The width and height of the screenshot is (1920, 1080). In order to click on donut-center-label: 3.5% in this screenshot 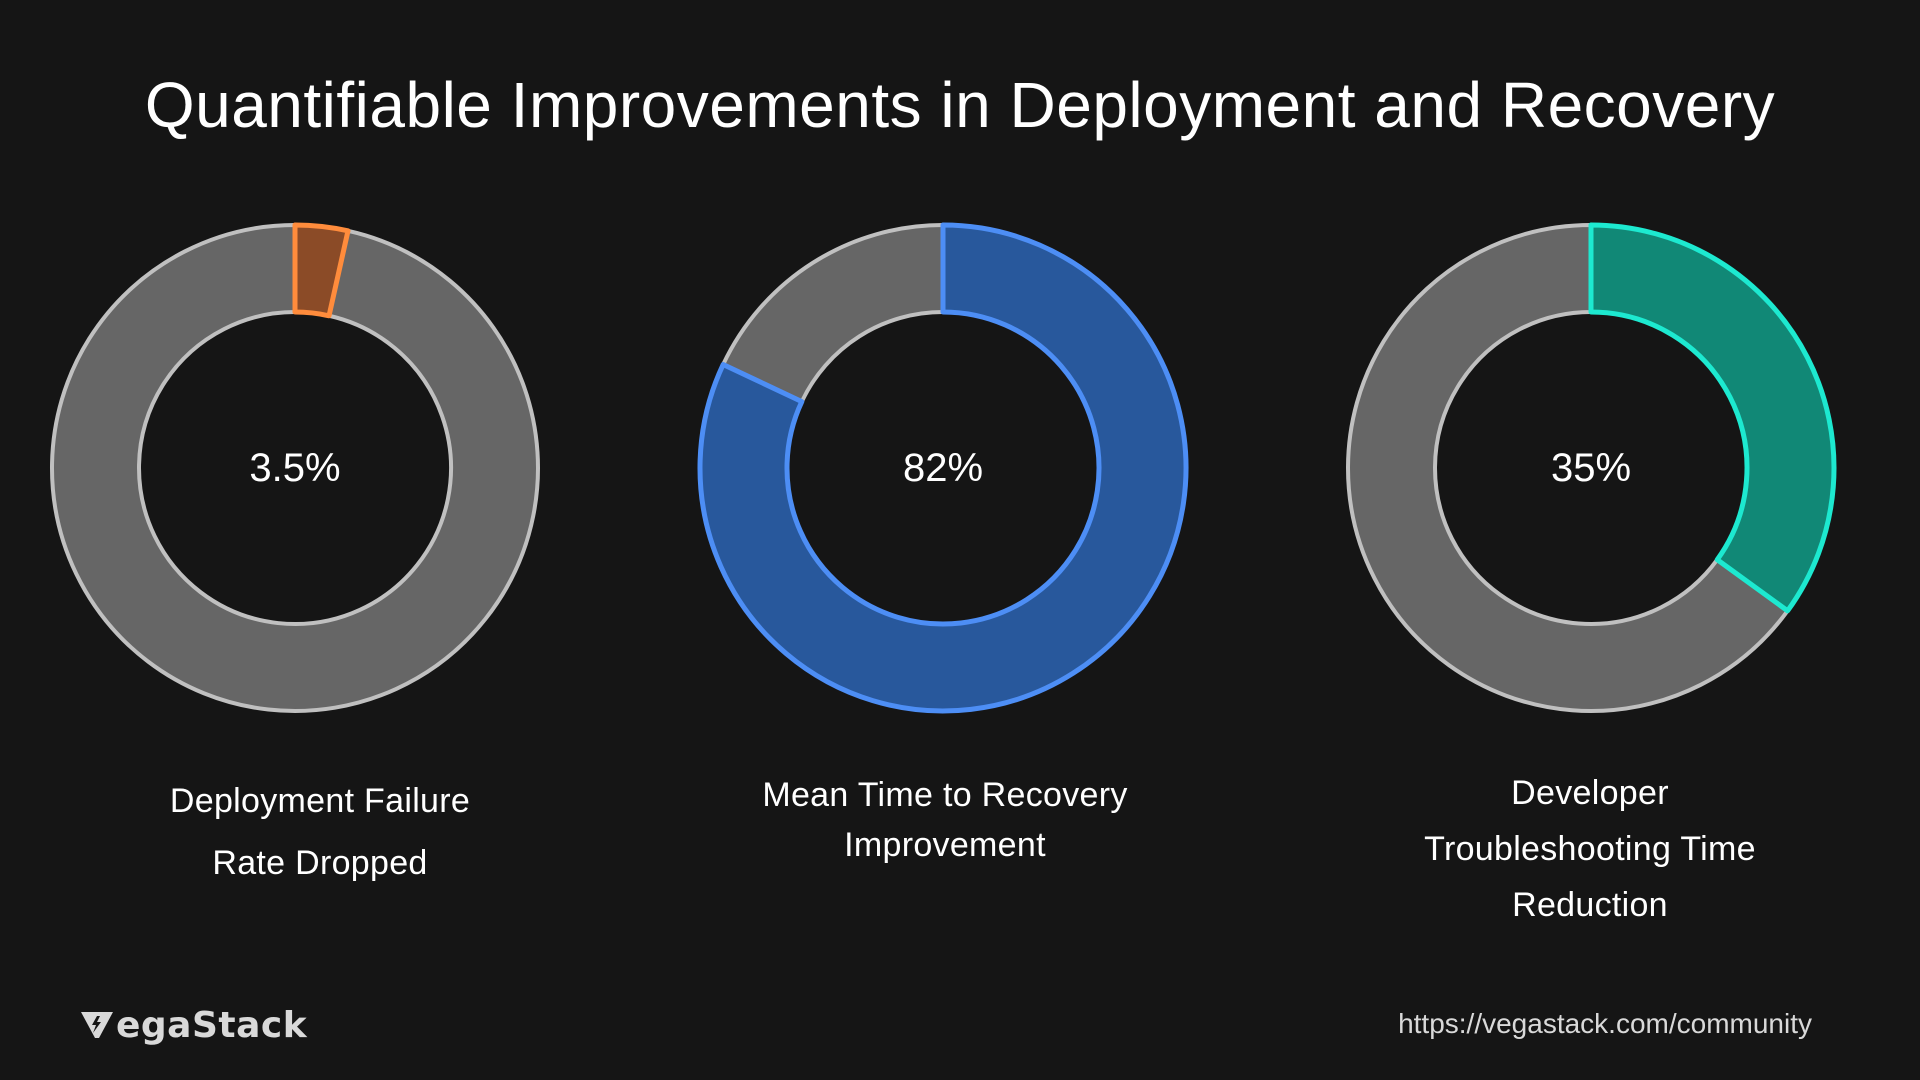, I will do `click(294, 468)`.